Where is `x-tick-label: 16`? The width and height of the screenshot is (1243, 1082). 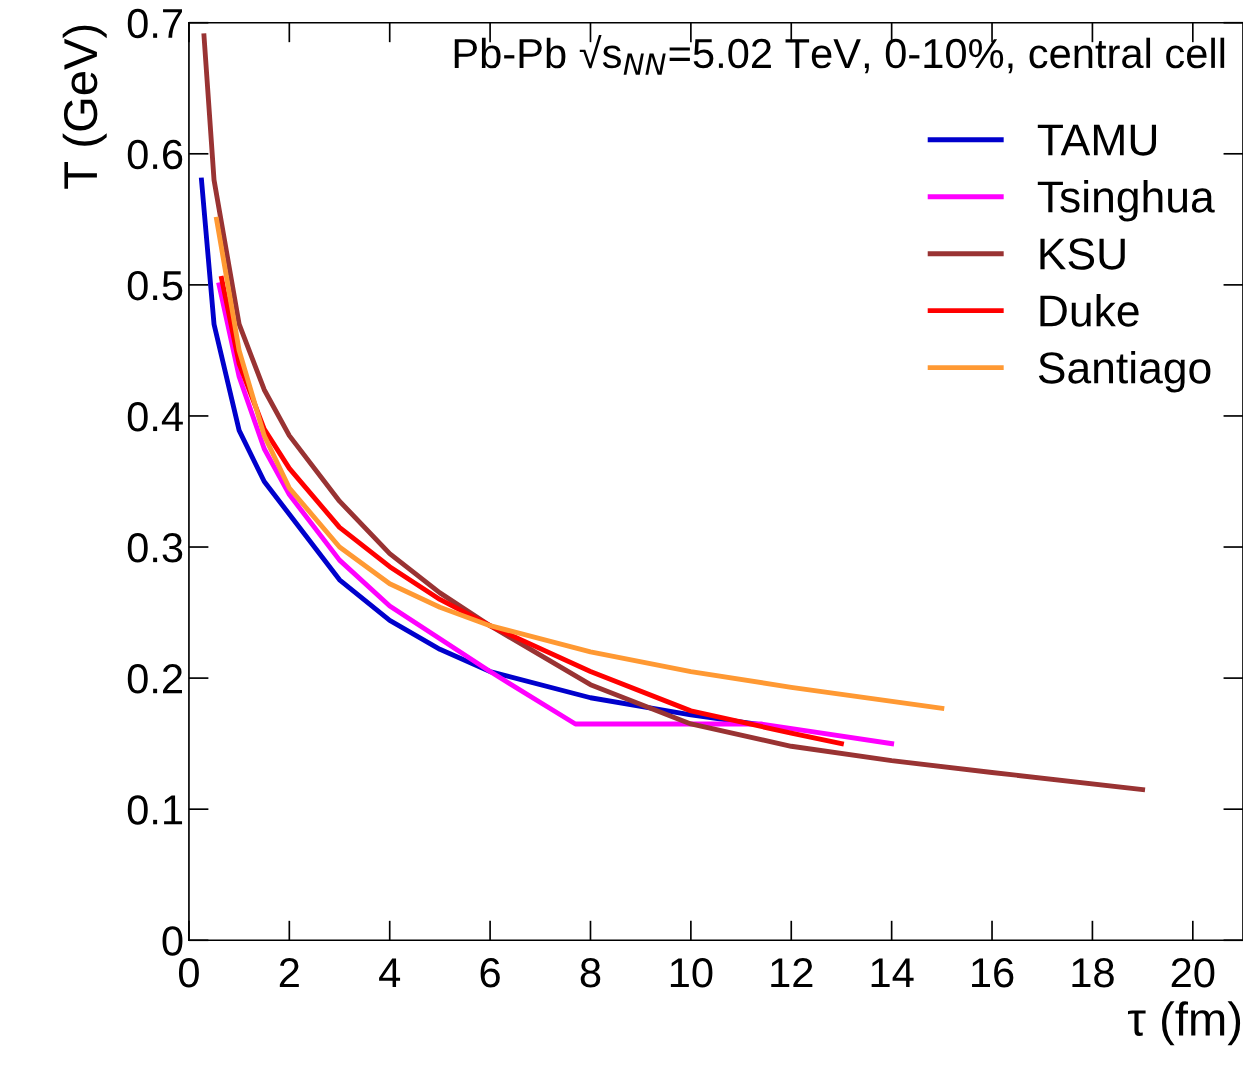
x-tick-label: 16 is located at coordinates (993, 973).